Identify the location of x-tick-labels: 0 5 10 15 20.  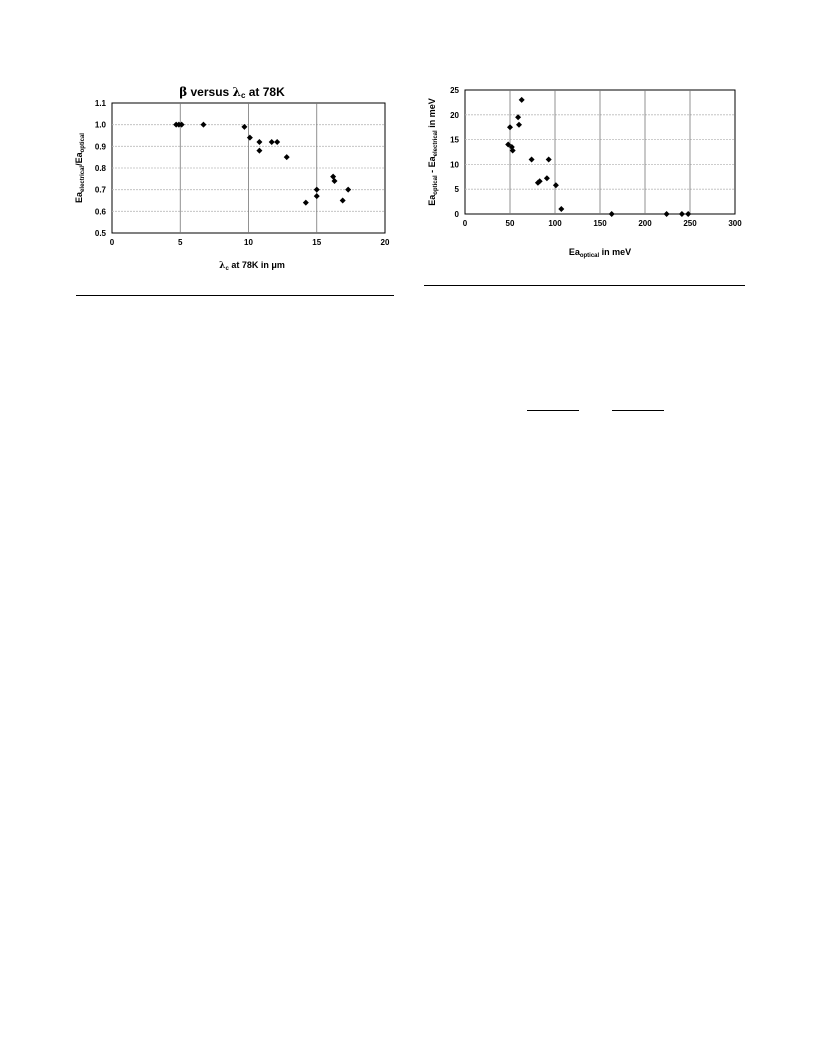
(250, 242).